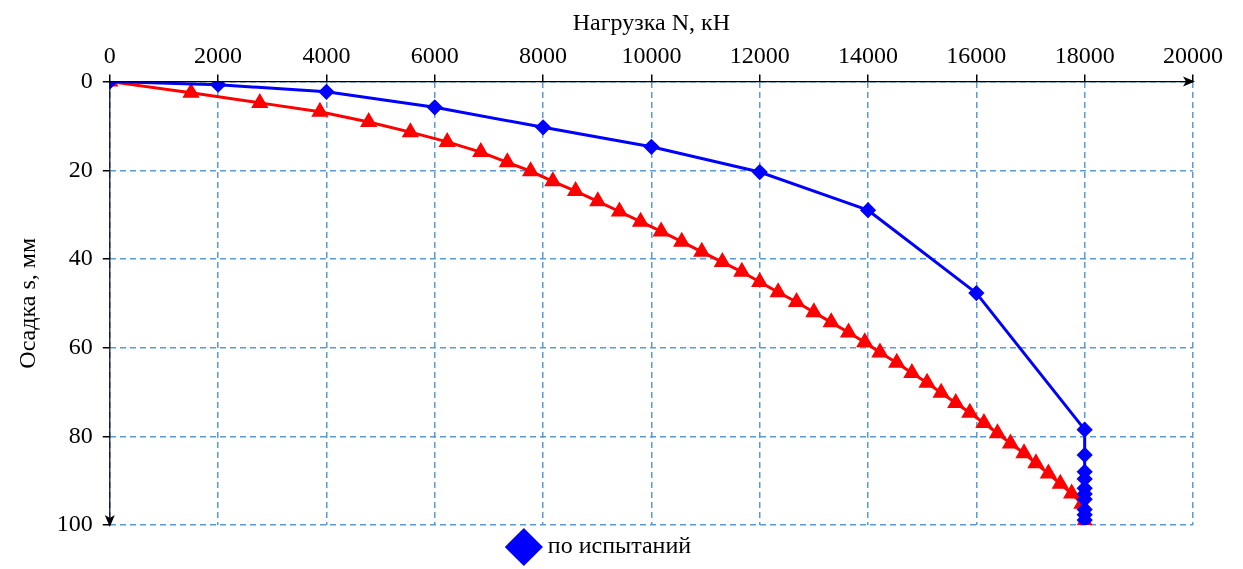 This screenshot has width=1243, height=569. I want to click on y-axis-title: Осадка s, мм, so click(26, 303).